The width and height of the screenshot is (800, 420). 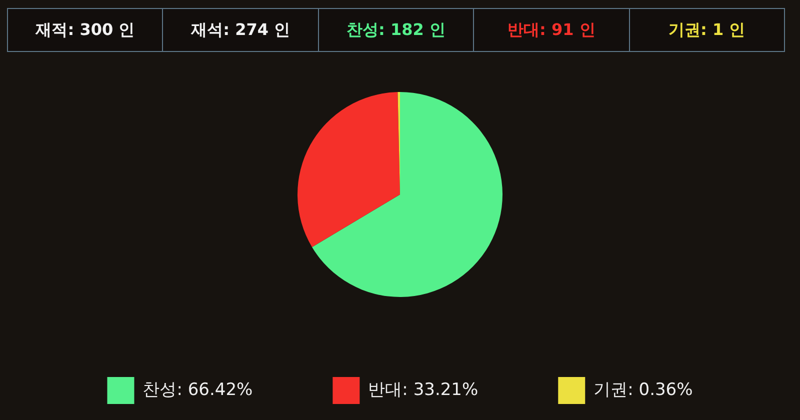 What do you see at coordinates (552, 30) in the screenshot?
I see `text: 반대: 91 인` at bounding box center [552, 30].